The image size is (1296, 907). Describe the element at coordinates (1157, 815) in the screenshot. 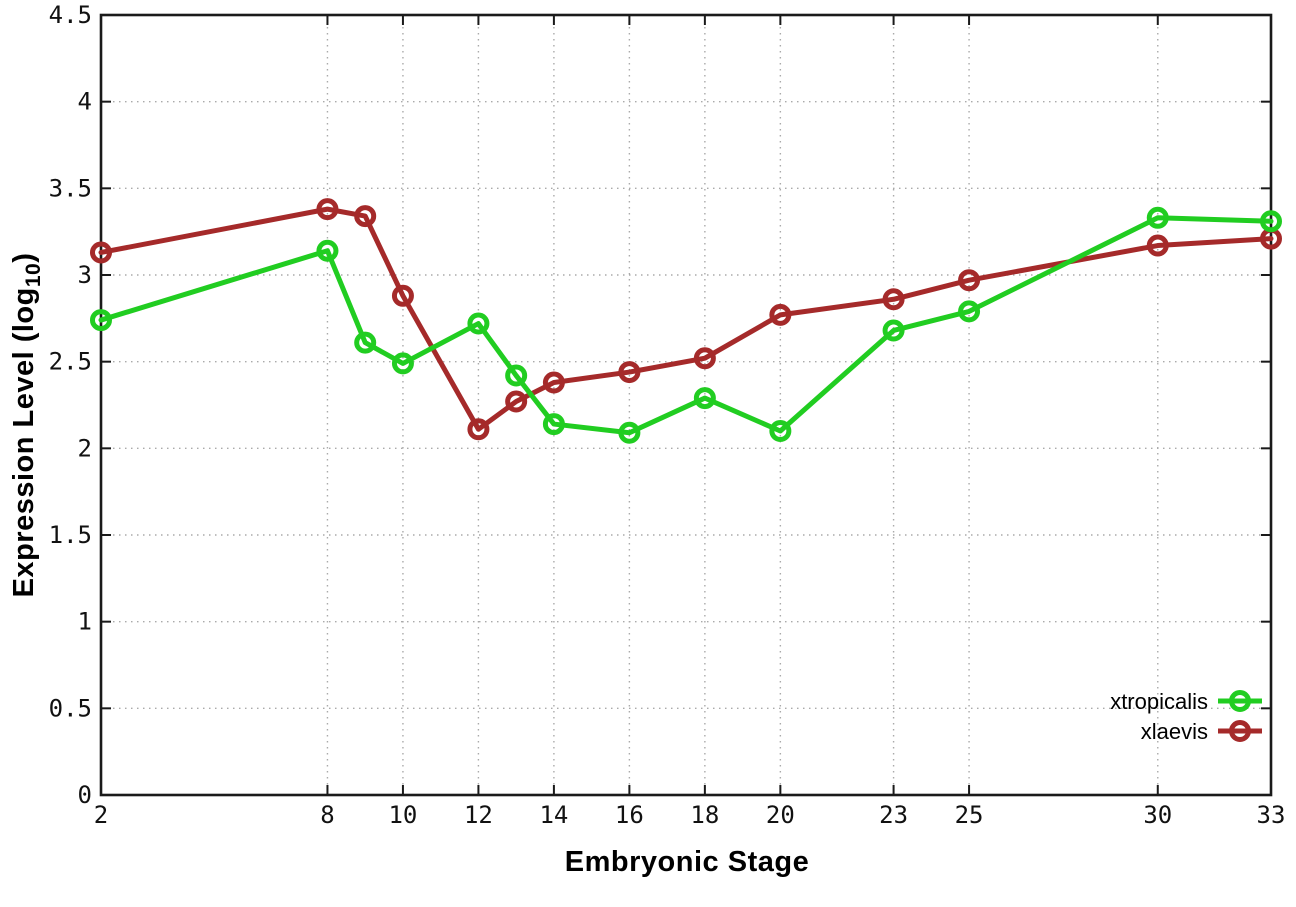

I see `x-tick-label: 30` at that location.